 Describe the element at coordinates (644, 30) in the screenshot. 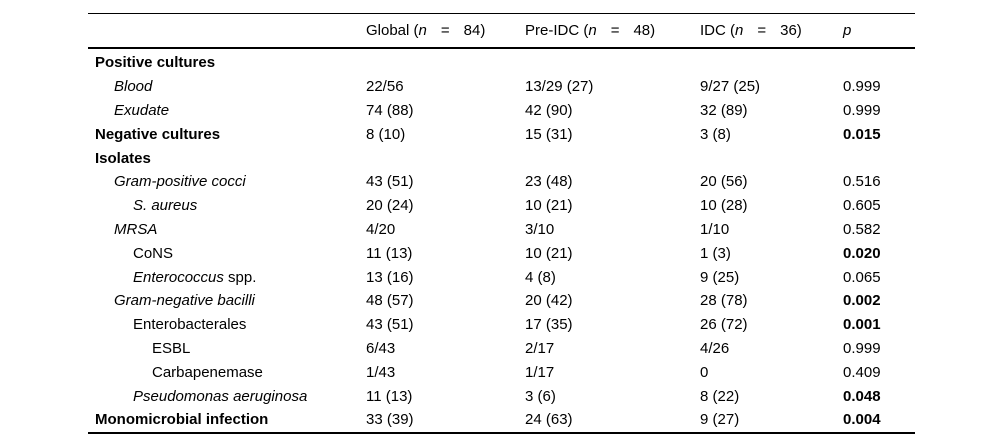

I see `header-pre-idc-count: 48)` at that location.